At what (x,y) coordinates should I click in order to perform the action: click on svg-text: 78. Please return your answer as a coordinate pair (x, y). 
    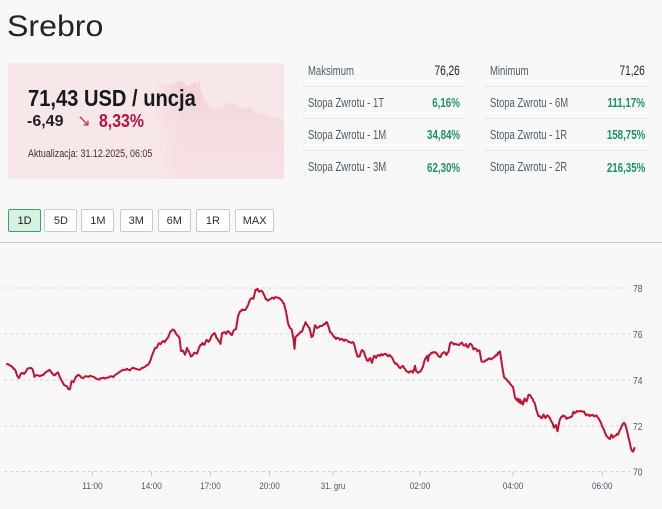
    Looking at the image, I should click on (638, 289).